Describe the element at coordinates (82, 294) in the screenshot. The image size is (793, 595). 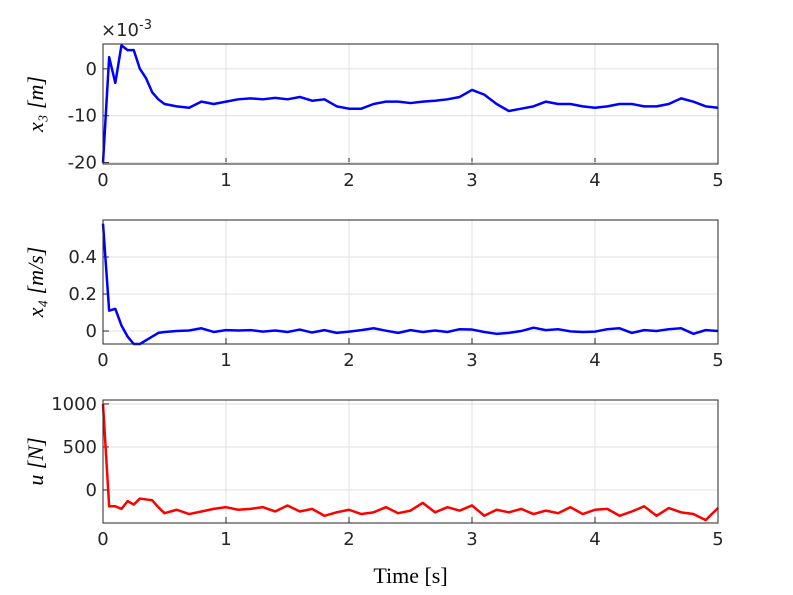
I see `y-tick-label: 0.2` at that location.